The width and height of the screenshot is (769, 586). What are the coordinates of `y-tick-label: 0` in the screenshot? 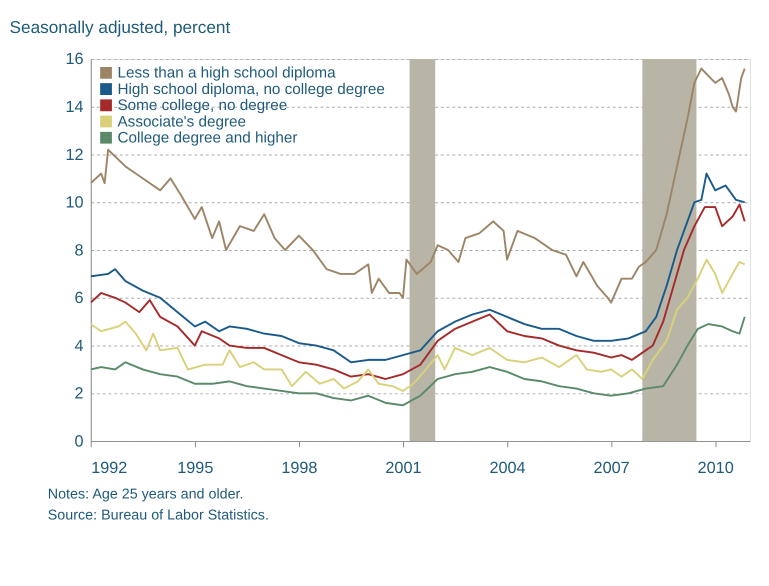 It's located at (79, 441).